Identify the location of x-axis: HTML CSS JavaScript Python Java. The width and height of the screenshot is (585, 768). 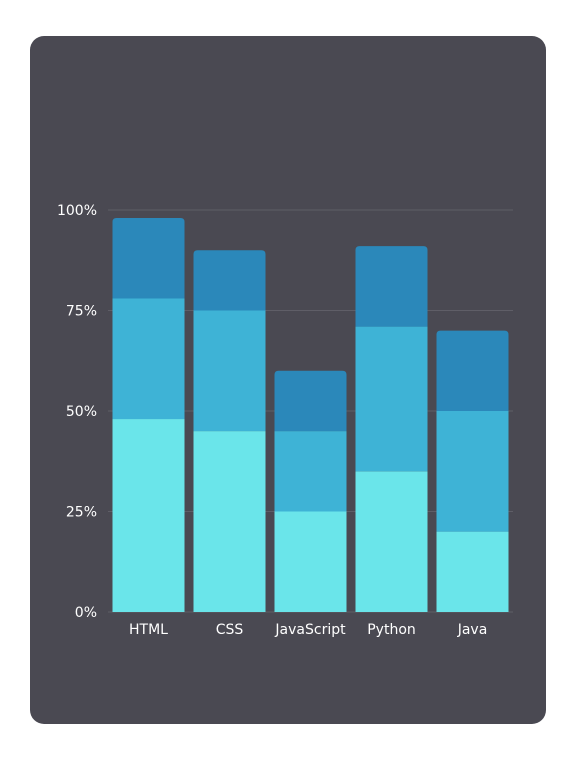
(308, 630).